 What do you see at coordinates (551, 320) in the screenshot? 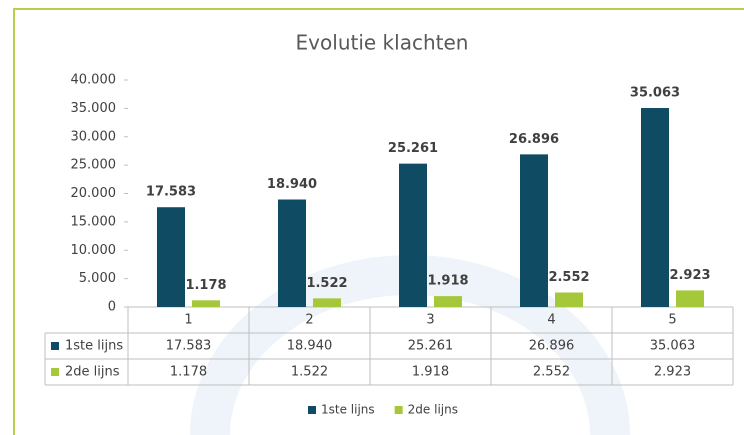
I see `x-tick-label: 4` at bounding box center [551, 320].